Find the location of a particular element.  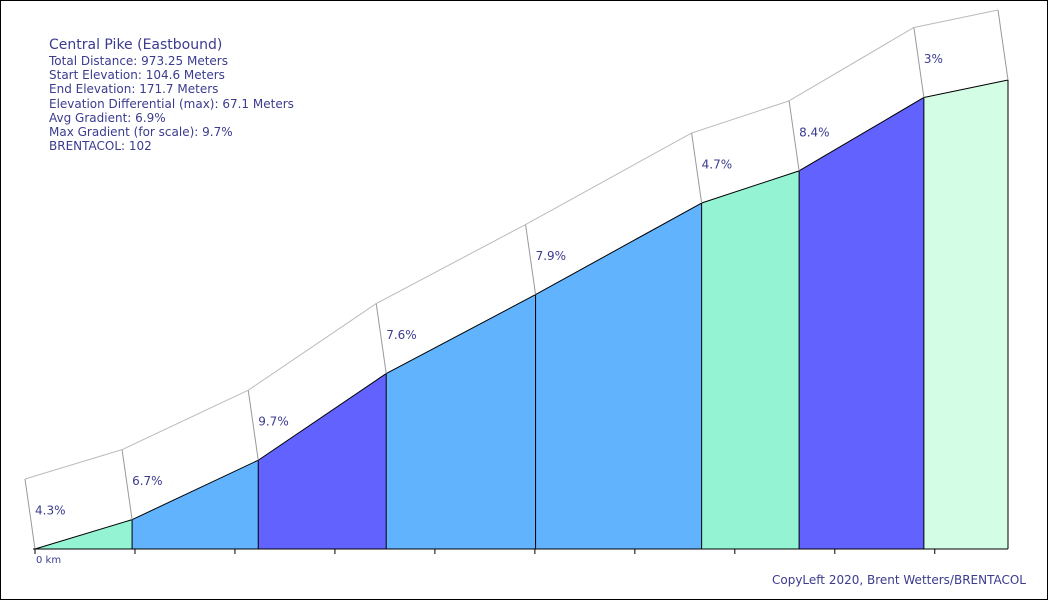

gradient-label: 4.3% is located at coordinates (50, 510).